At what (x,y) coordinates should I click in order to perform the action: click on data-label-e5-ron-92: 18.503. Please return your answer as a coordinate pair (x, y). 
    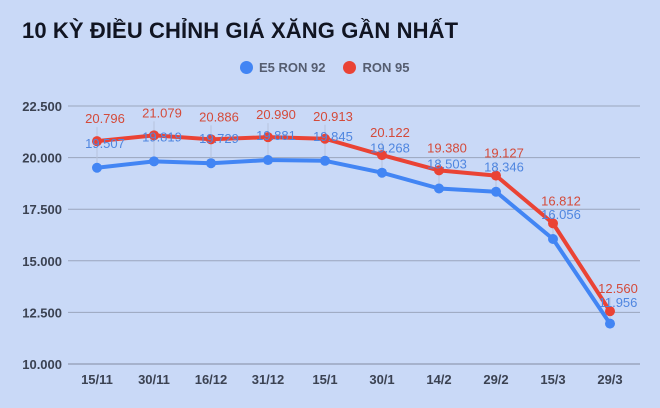
    Looking at the image, I should click on (447, 163).